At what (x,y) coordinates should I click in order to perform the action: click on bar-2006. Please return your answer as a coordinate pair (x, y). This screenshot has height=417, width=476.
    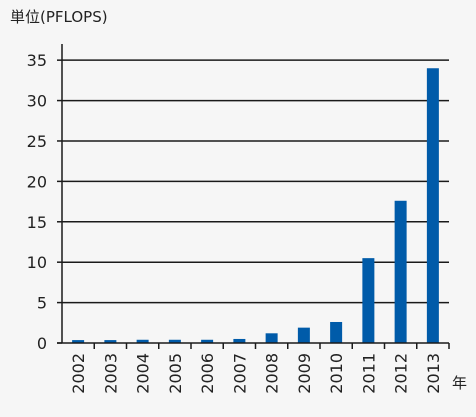
    Looking at the image, I should click on (207, 341).